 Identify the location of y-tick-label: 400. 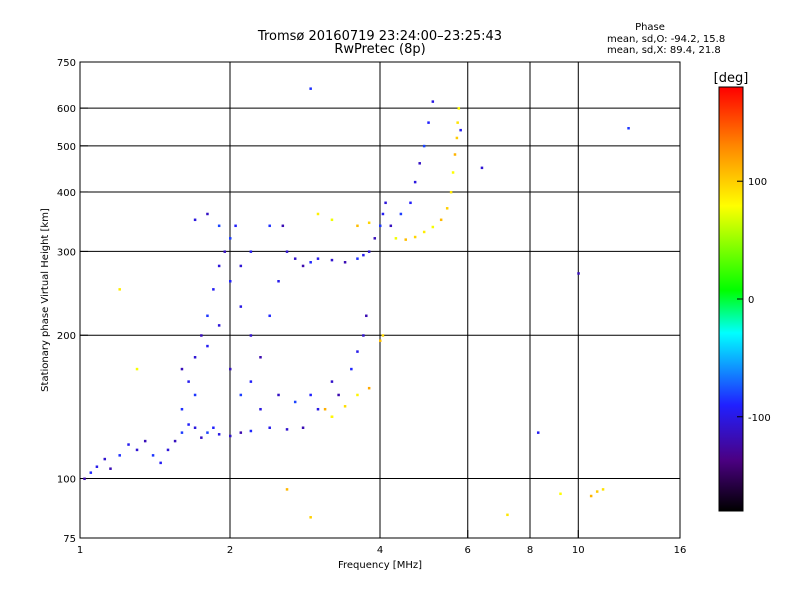
(66, 193).